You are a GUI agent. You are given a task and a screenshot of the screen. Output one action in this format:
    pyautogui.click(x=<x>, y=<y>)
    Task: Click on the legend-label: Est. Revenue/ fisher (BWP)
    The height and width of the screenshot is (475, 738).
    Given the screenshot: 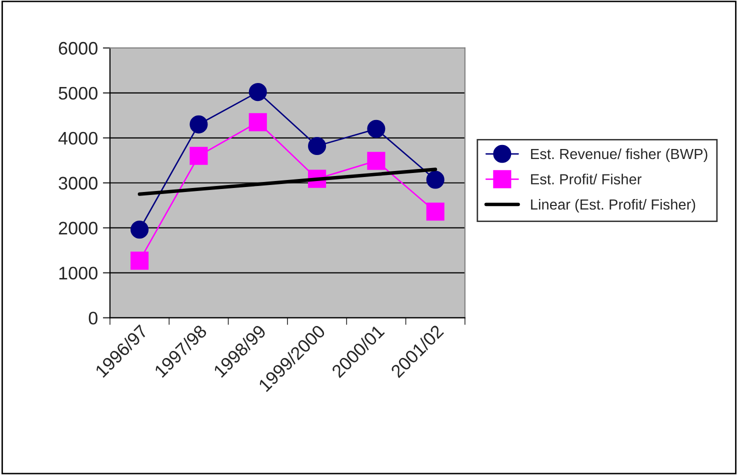 What is the action you would take?
    pyautogui.click(x=619, y=155)
    